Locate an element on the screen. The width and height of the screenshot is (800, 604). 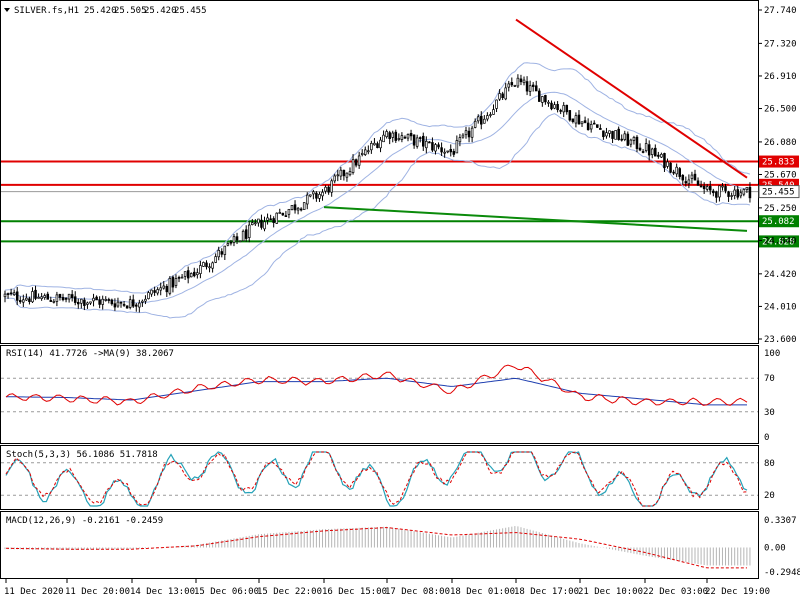
current-price-label: 25.455 is located at coordinates (778, 193).